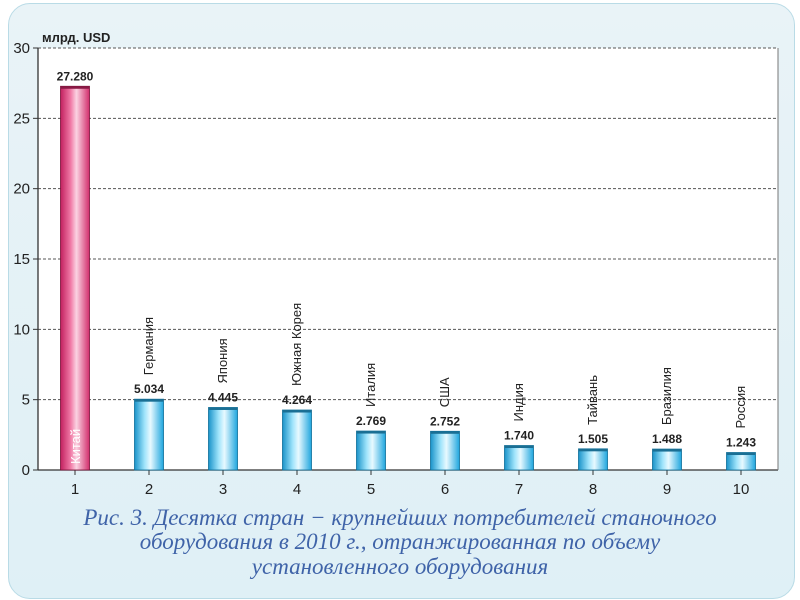 This screenshot has height=600, width=800. I want to click on value-label: 1.488, so click(667, 439).